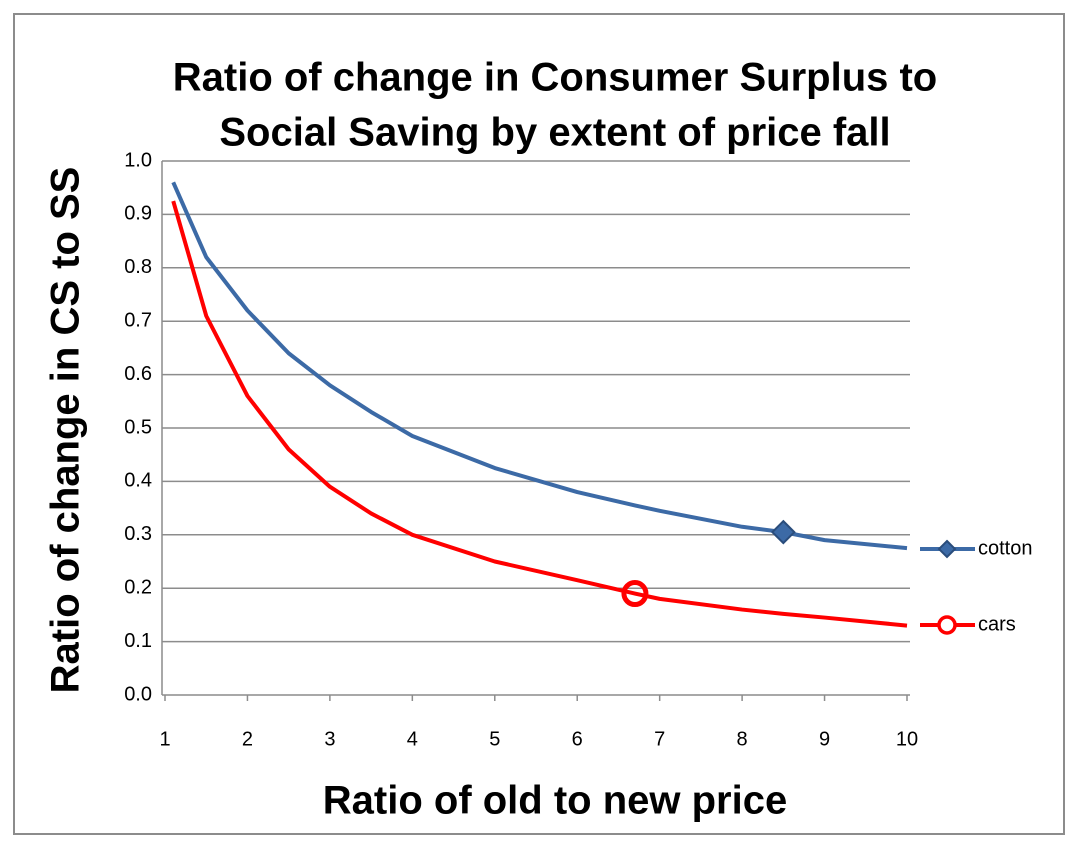 The width and height of the screenshot is (1076, 848). Describe the element at coordinates (247, 739) in the screenshot. I see `x-tick-label: 2` at that location.